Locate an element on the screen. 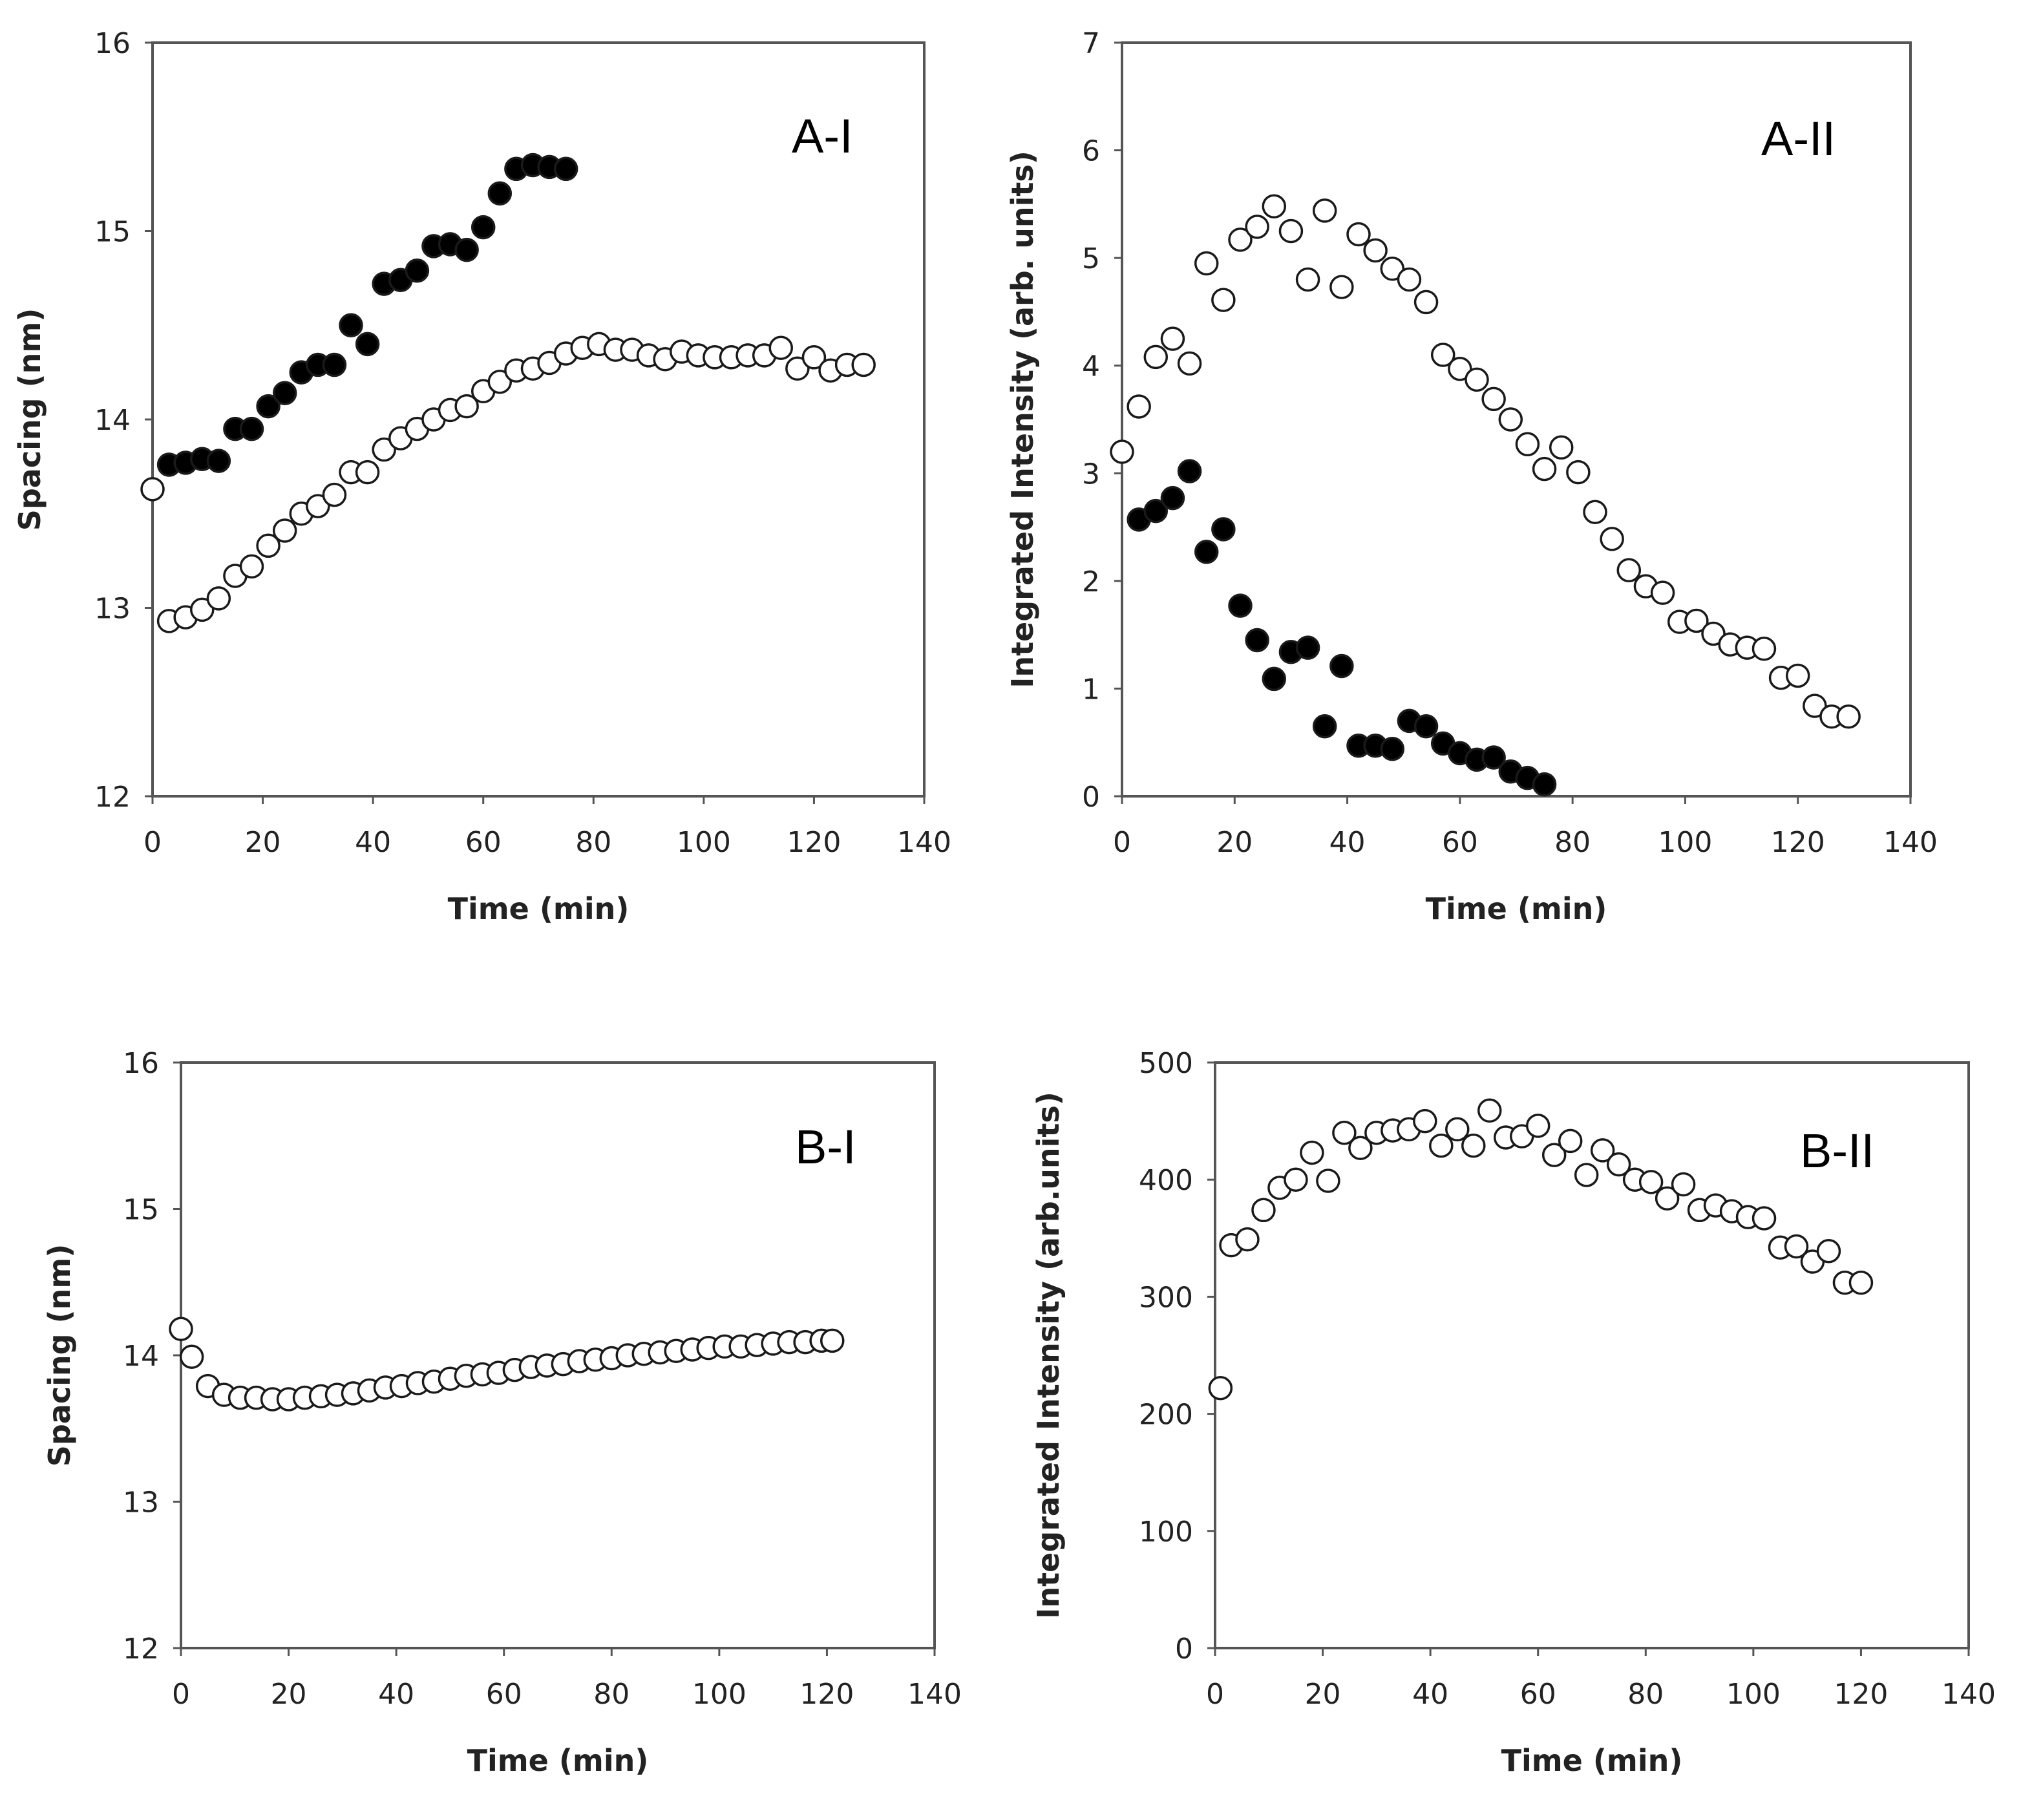 The height and width of the screenshot is (1820, 2032). y-axis-label: Integrated Intensity (arb.units) is located at coordinates (1048, 1356).